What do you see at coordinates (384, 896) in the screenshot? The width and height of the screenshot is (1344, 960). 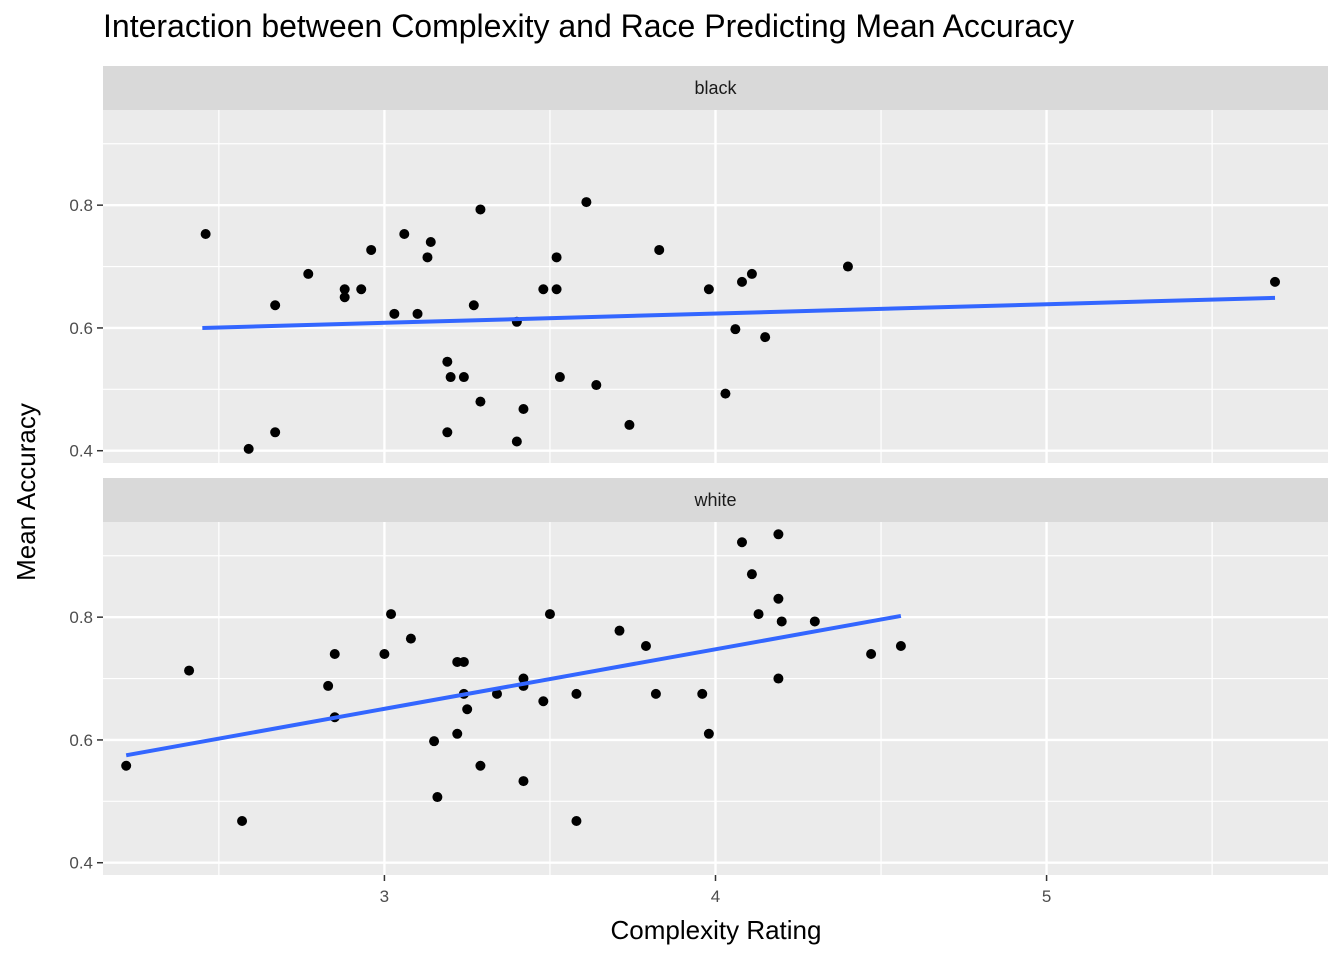 I see `x-tick-label: 3` at bounding box center [384, 896].